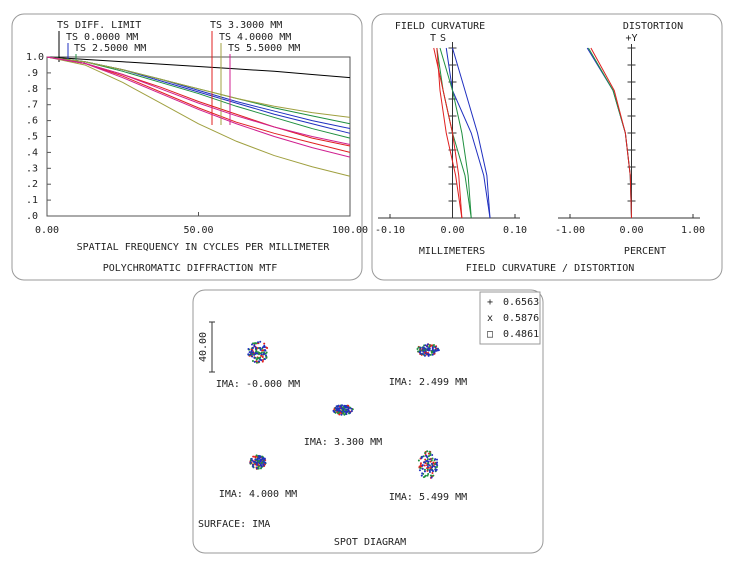 This screenshot has height=565, width=732. What do you see at coordinates (32, 89) in the screenshot?
I see `y-tick-label: .8` at bounding box center [32, 89].